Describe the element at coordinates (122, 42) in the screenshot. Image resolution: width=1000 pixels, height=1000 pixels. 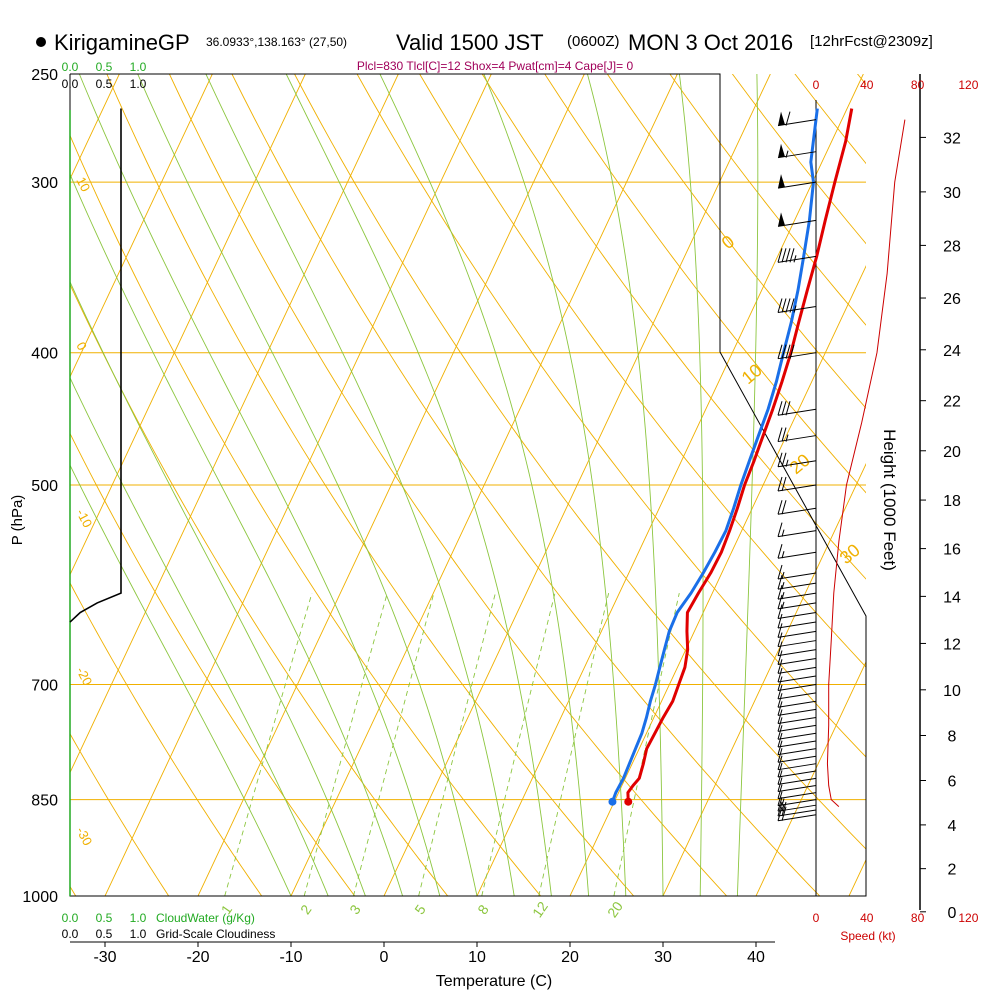
I see `station-name: KirigamineGP` at that location.